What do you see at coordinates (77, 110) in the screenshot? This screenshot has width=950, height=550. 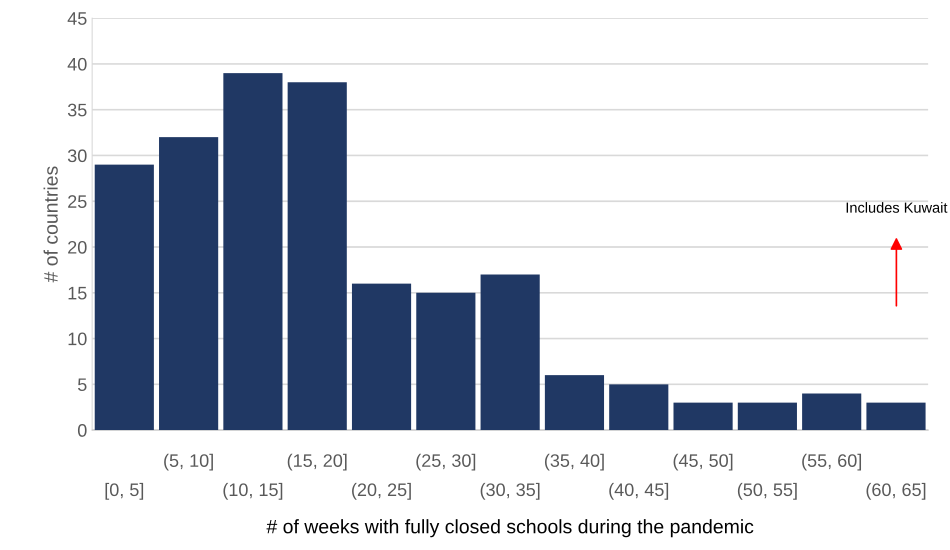 I see `y-tick-label: 35` at bounding box center [77, 110].